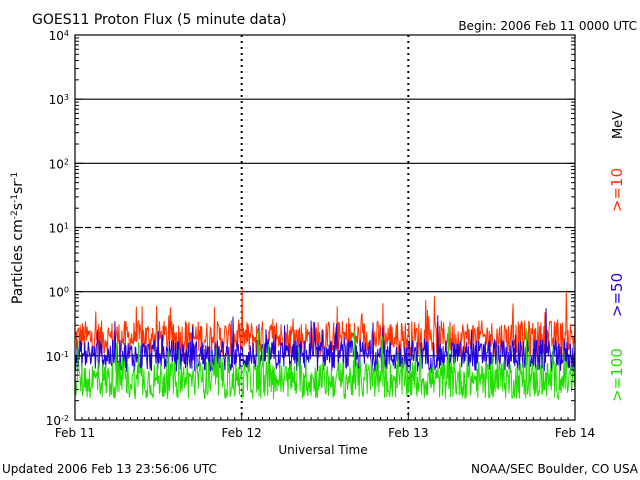 The image size is (640, 480). I want to click on y-tick-label-2: 10⁰, so click(59, 292).